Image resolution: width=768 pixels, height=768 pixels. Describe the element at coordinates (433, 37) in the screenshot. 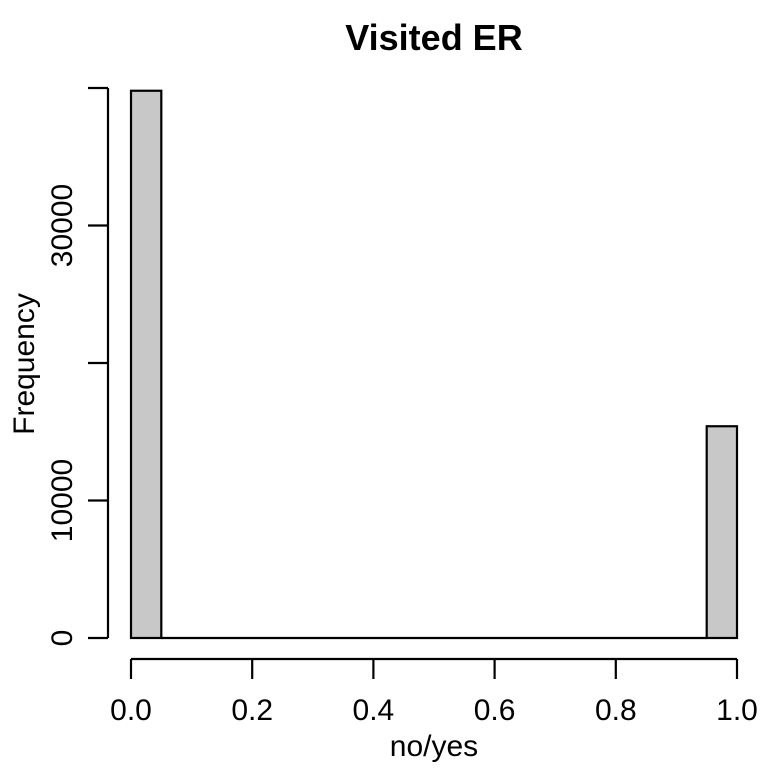

I see `chart-title: Visited ER` at that location.